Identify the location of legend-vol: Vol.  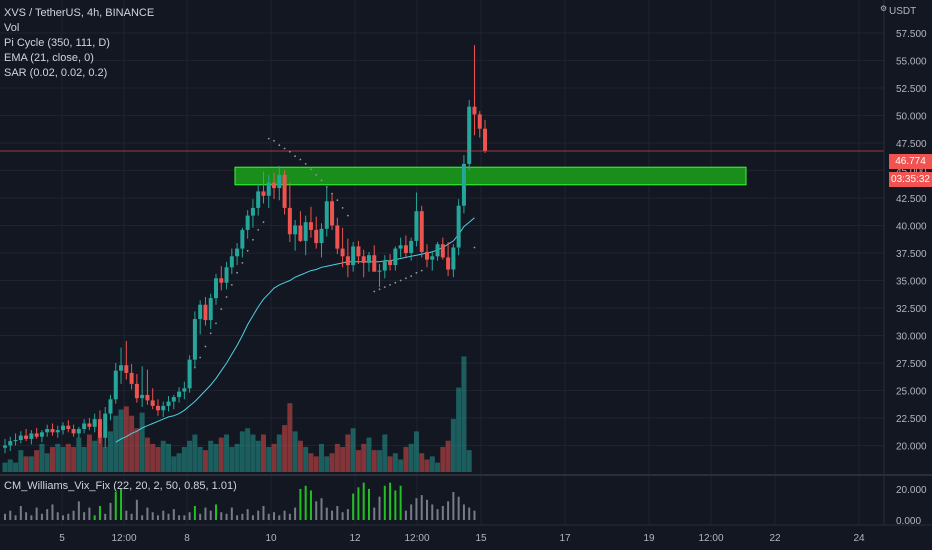
(12, 28).